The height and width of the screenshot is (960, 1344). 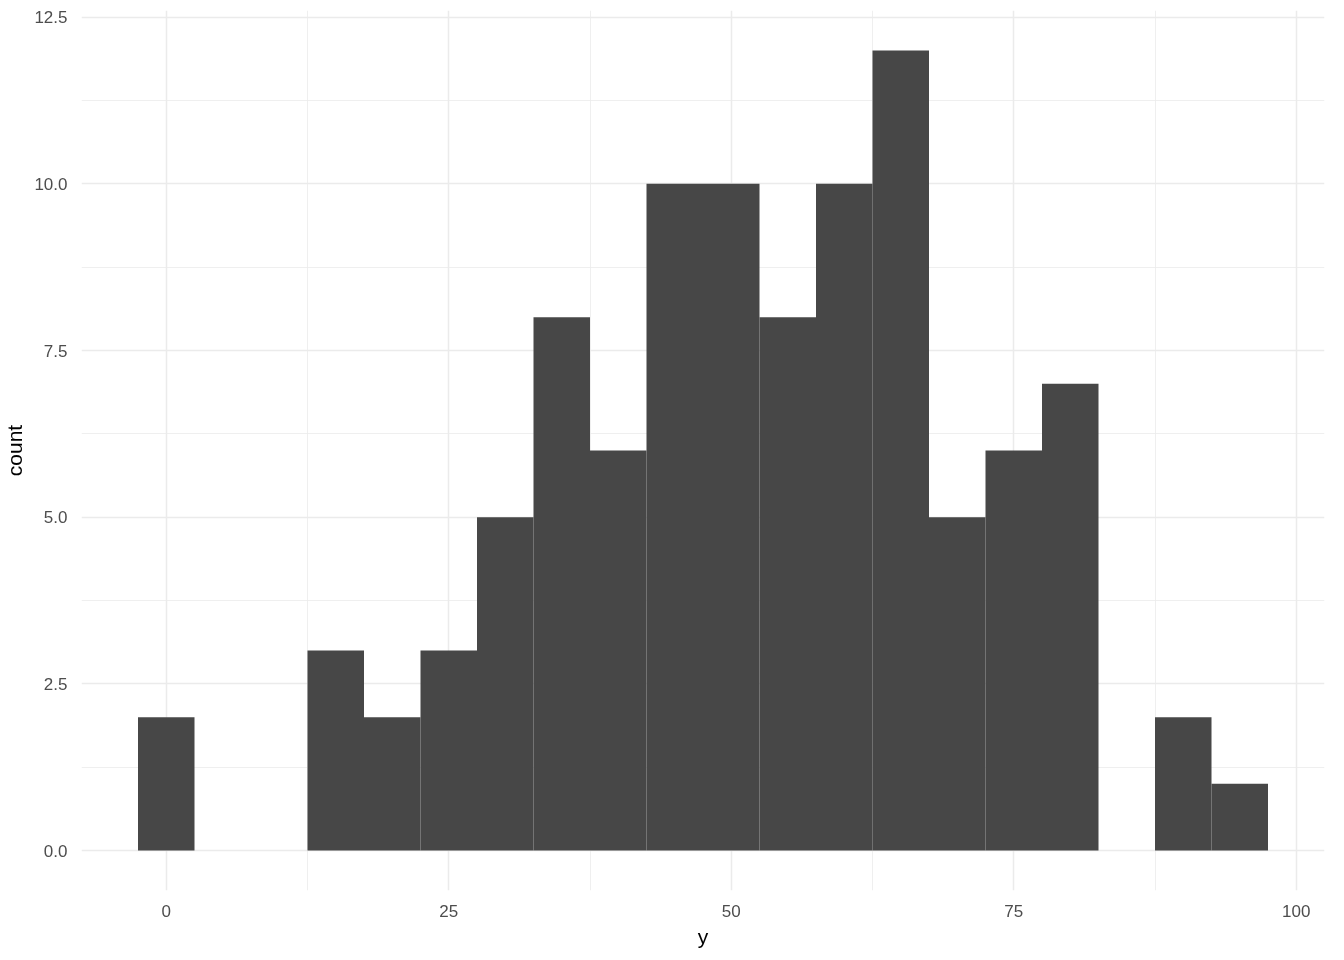 What do you see at coordinates (731, 911) in the screenshot?
I see `x-tick-label: 50` at bounding box center [731, 911].